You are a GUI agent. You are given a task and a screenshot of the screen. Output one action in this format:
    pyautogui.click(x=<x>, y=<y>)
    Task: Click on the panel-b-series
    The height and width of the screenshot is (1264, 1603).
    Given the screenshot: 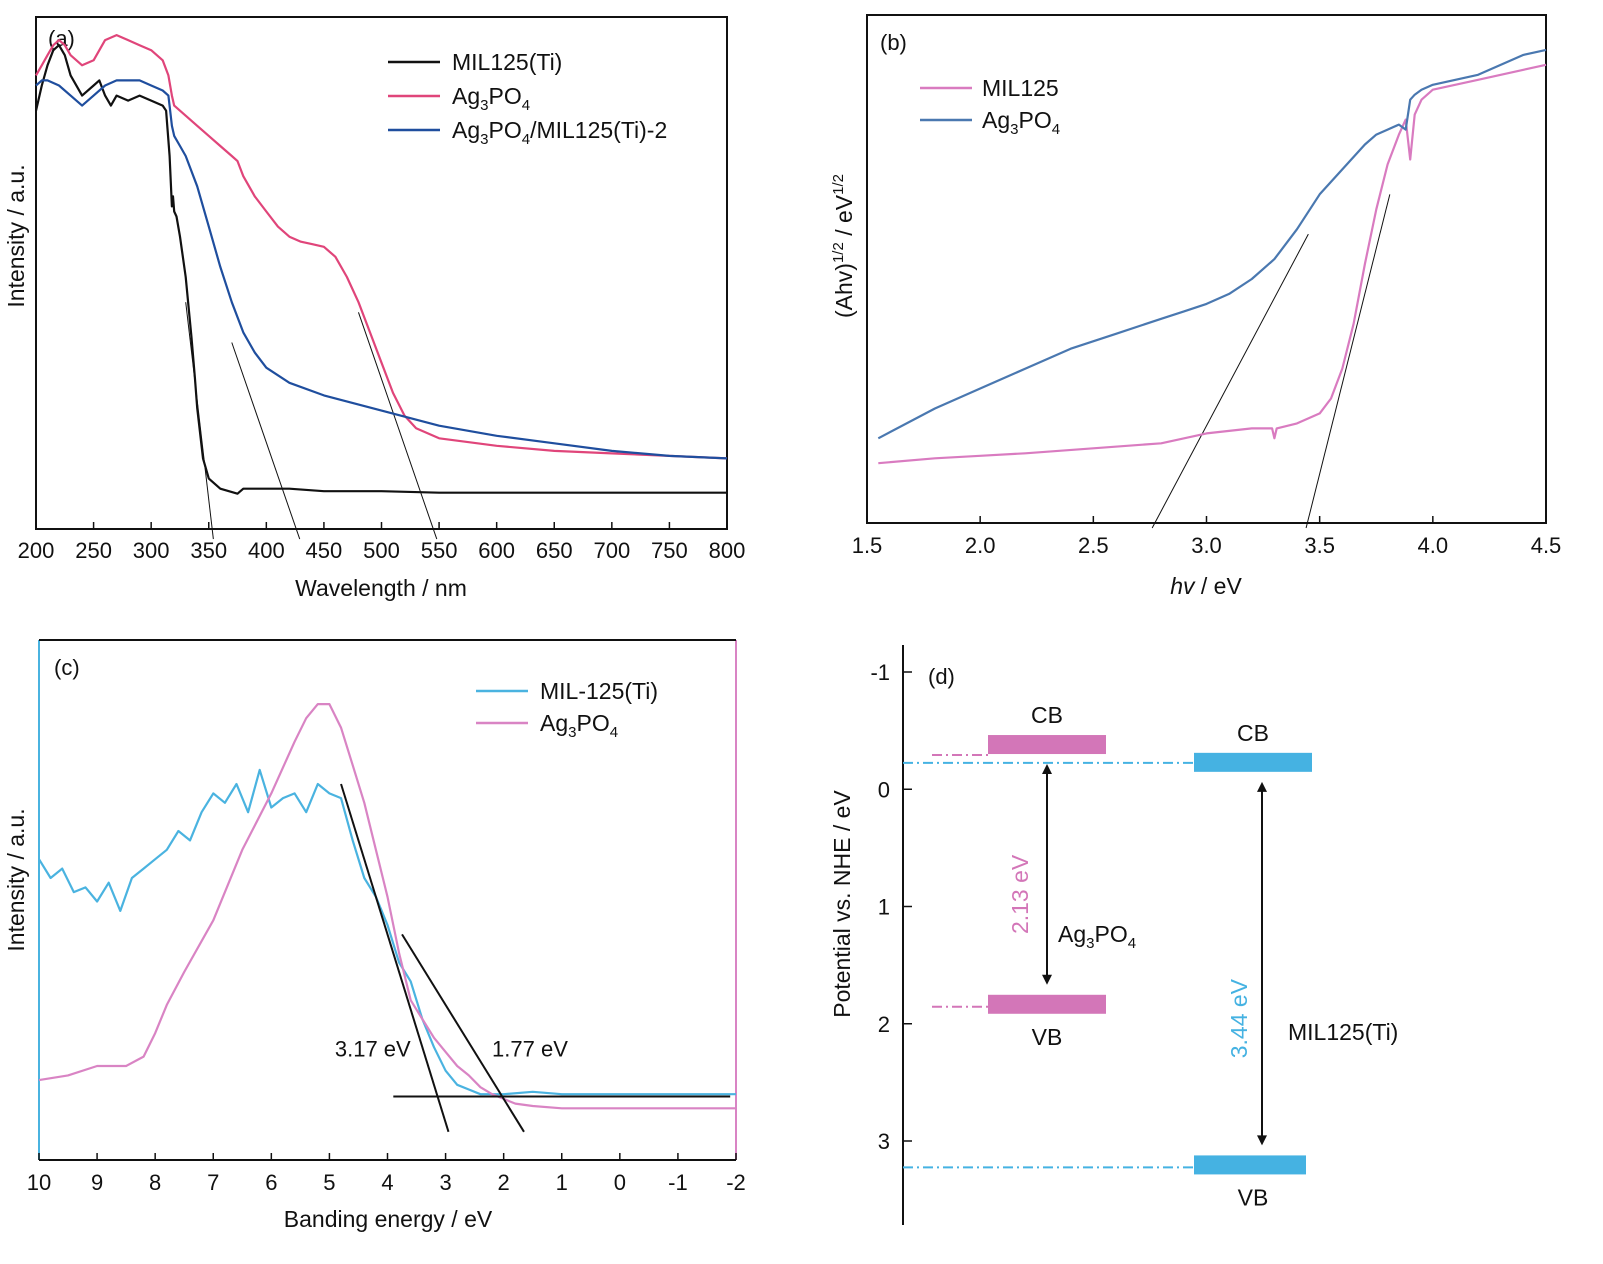 What is the action you would take?
    pyautogui.click(x=1212, y=256)
    